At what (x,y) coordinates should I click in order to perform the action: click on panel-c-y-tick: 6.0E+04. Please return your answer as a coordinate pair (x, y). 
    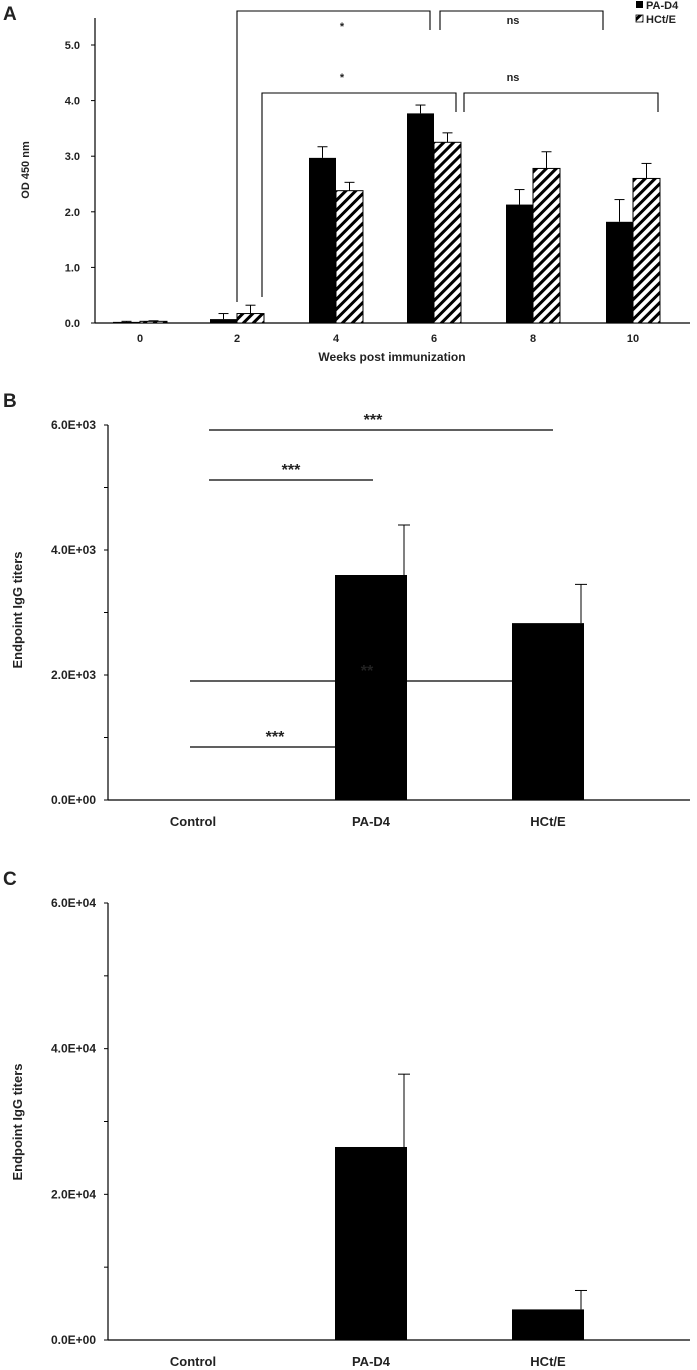
    Looking at the image, I should click on (73, 903).